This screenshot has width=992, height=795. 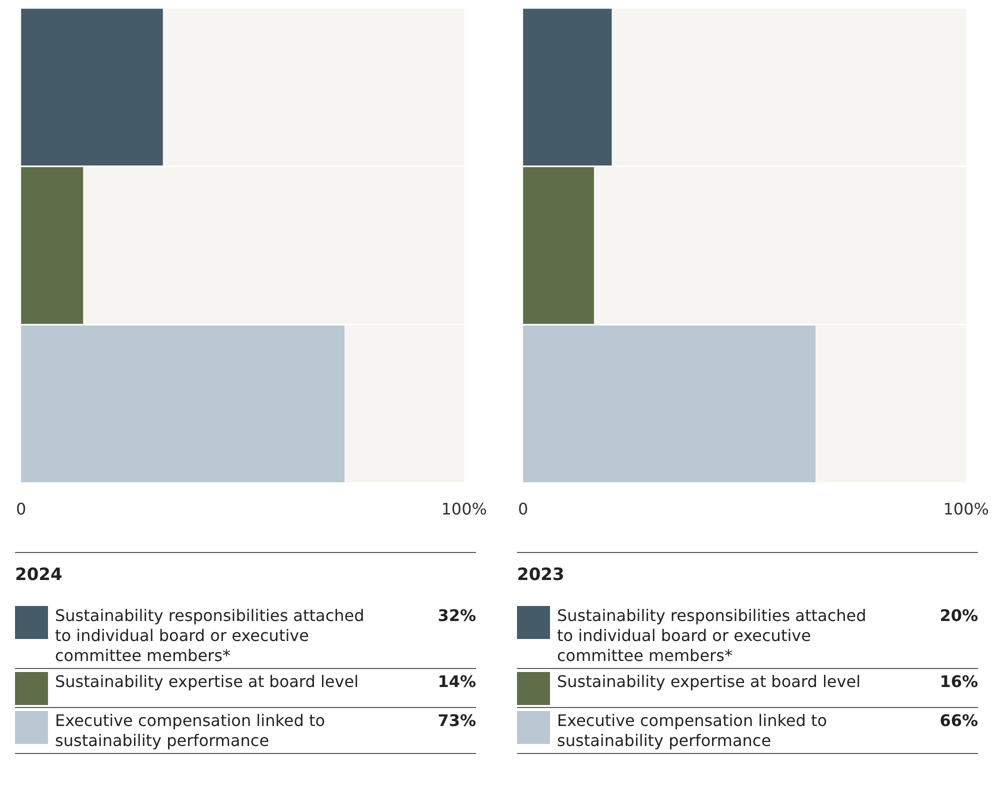 I want to click on text: 16%, so click(x=958, y=681).